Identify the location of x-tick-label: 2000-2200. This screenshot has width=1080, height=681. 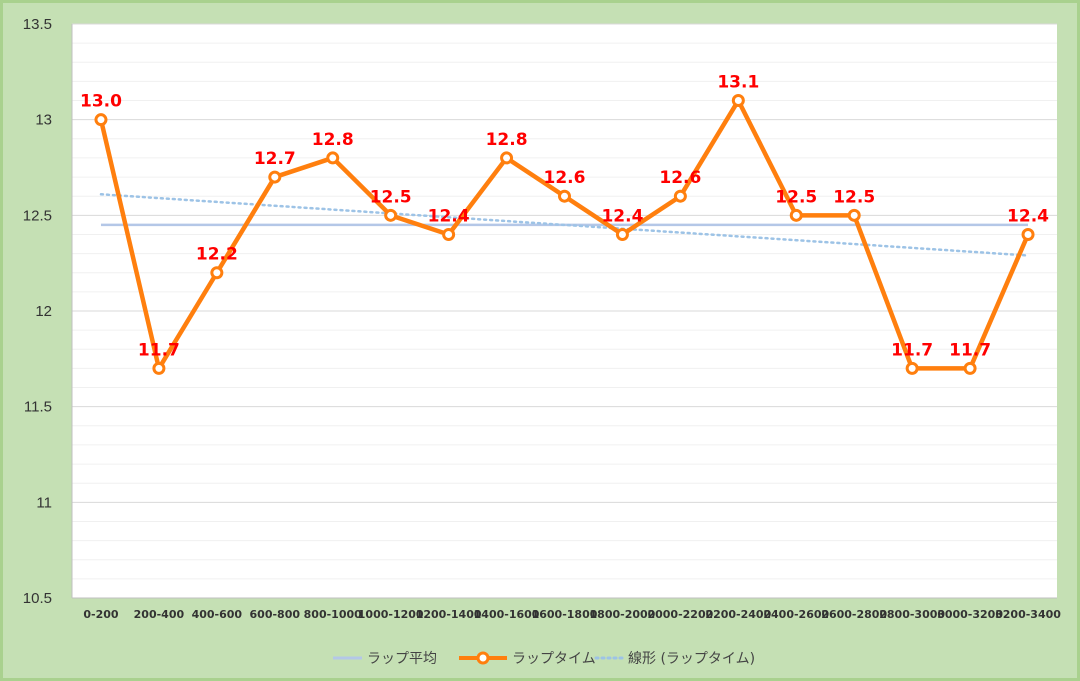
(680, 614).